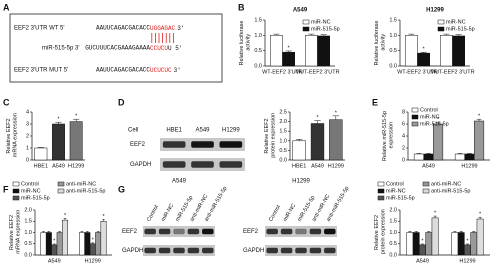 This screenshot has height=278, width=500. What do you see at coordinates (375, 102) in the screenshot?
I see `panel-label: E` at bounding box center [375, 102].